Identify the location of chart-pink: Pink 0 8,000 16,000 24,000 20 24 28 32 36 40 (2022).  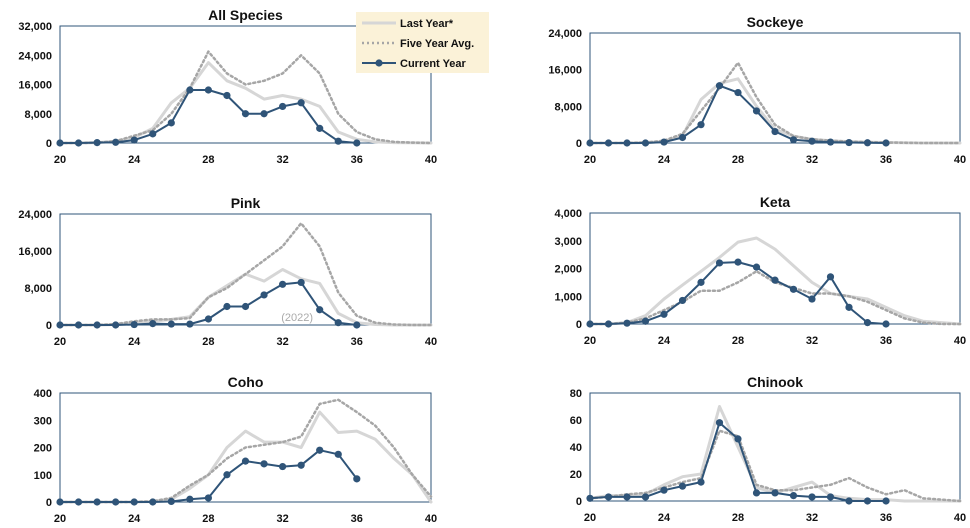
(227, 271).